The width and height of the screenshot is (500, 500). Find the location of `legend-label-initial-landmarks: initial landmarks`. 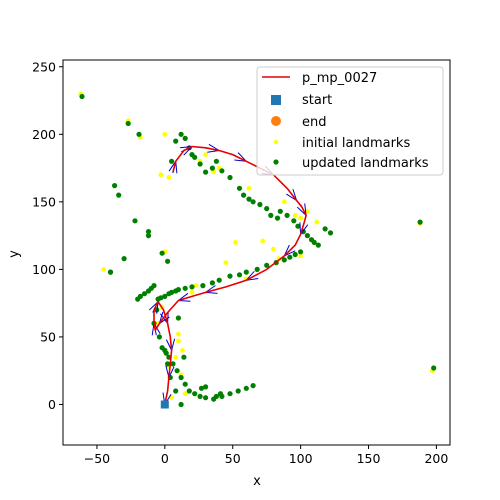

legend-label-initial-landmarks: initial landmarks is located at coordinates (356, 143).